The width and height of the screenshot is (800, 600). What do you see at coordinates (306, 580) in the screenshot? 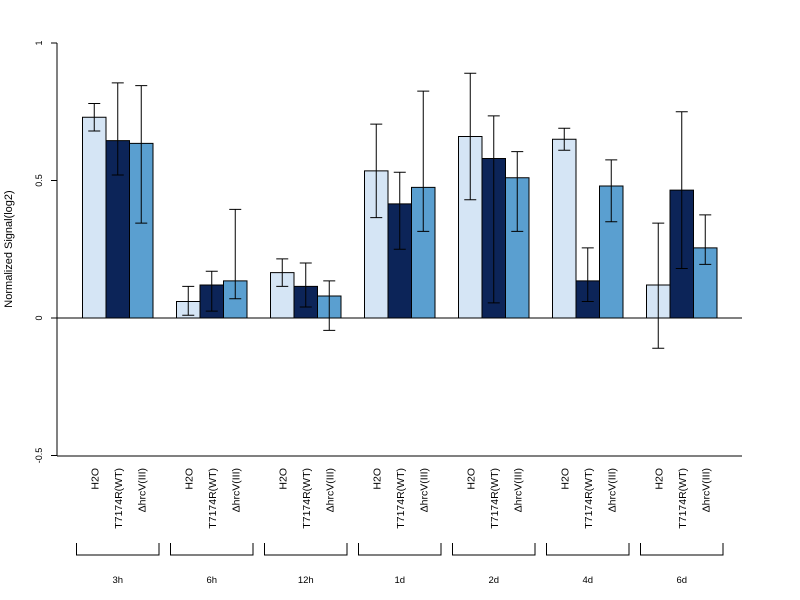
I see `group-label: 12h` at bounding box center [306, 580].